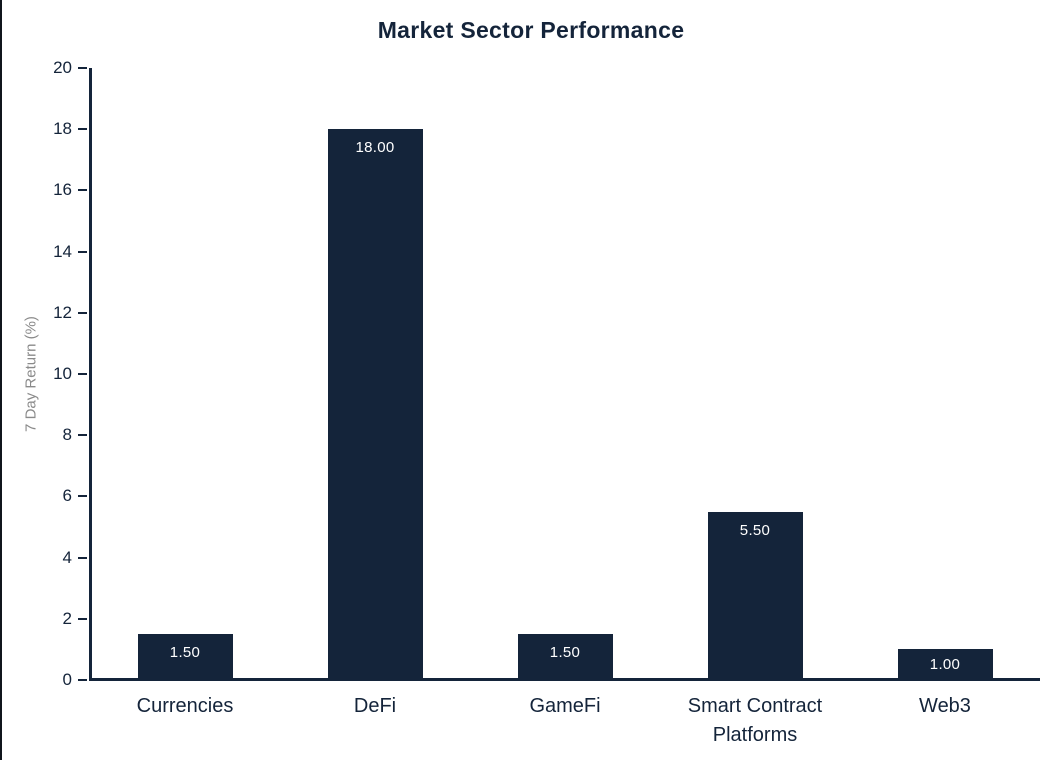 This screenshot has width=1062, height=760. I want to click on bar-smart-contract-platforms: 5.50, so click(755, 595).